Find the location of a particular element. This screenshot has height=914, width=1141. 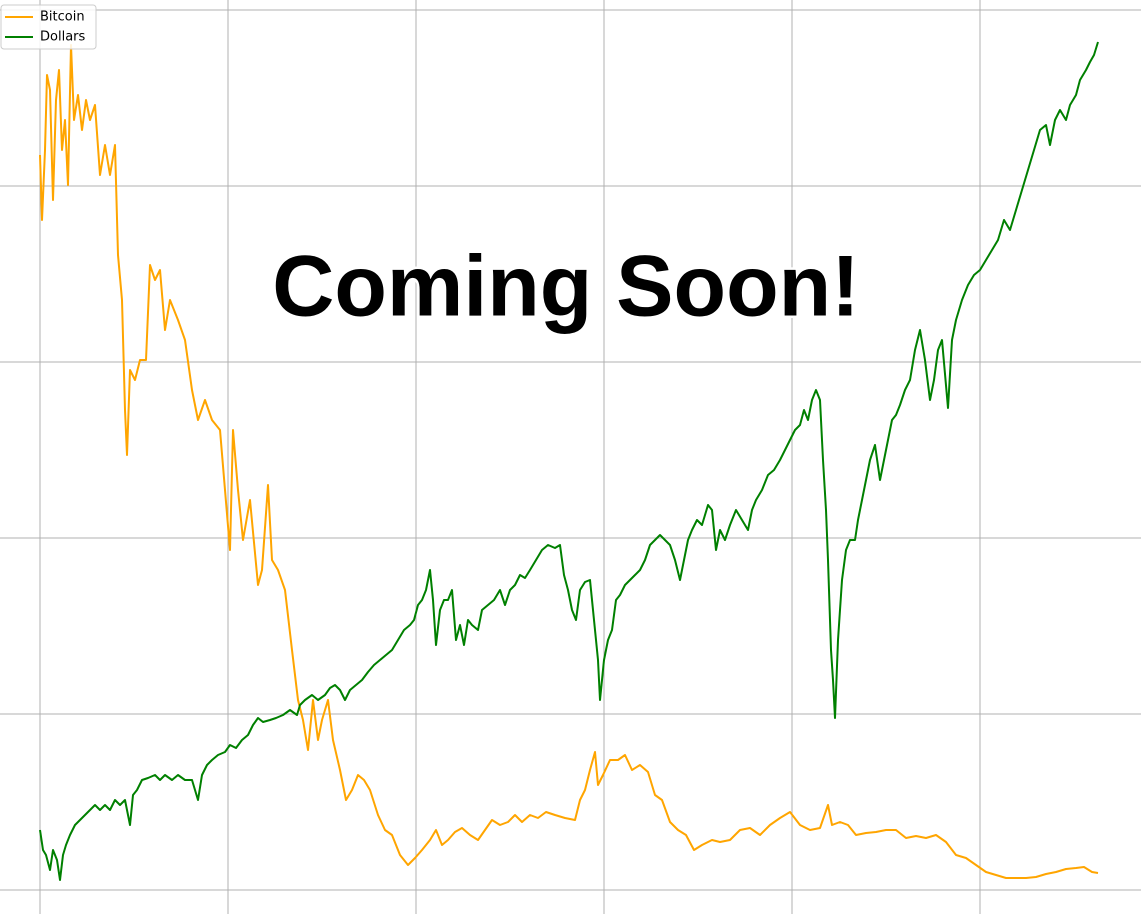

legend-label: Dollars is located at coordinates (62, 37).